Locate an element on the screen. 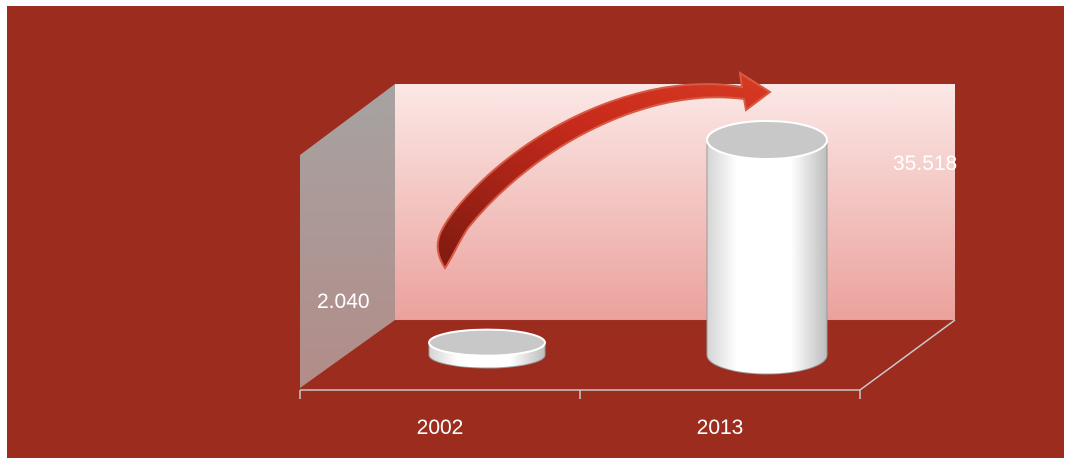  growth-arrow is located at coordinates (604, 170).